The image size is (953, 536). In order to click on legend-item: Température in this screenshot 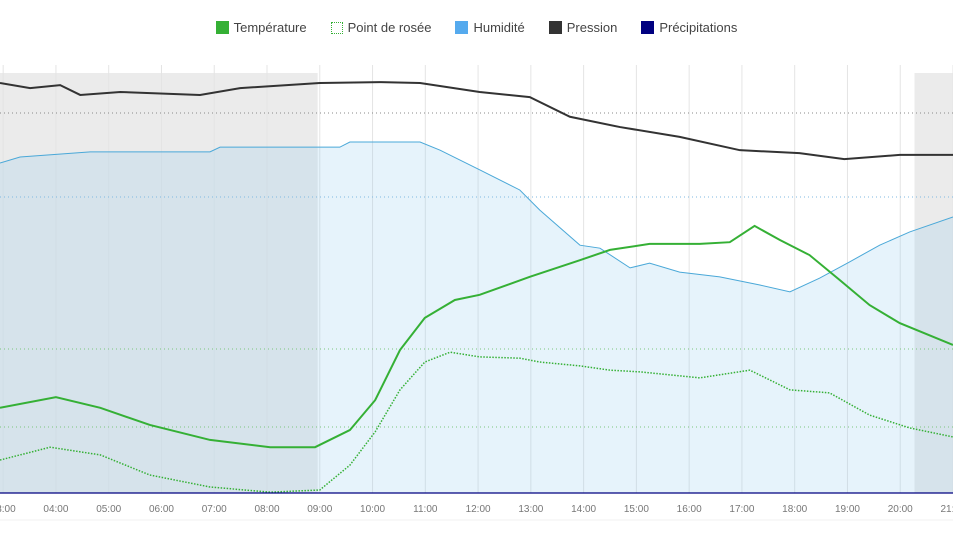, I will do `click(261, 27)`.